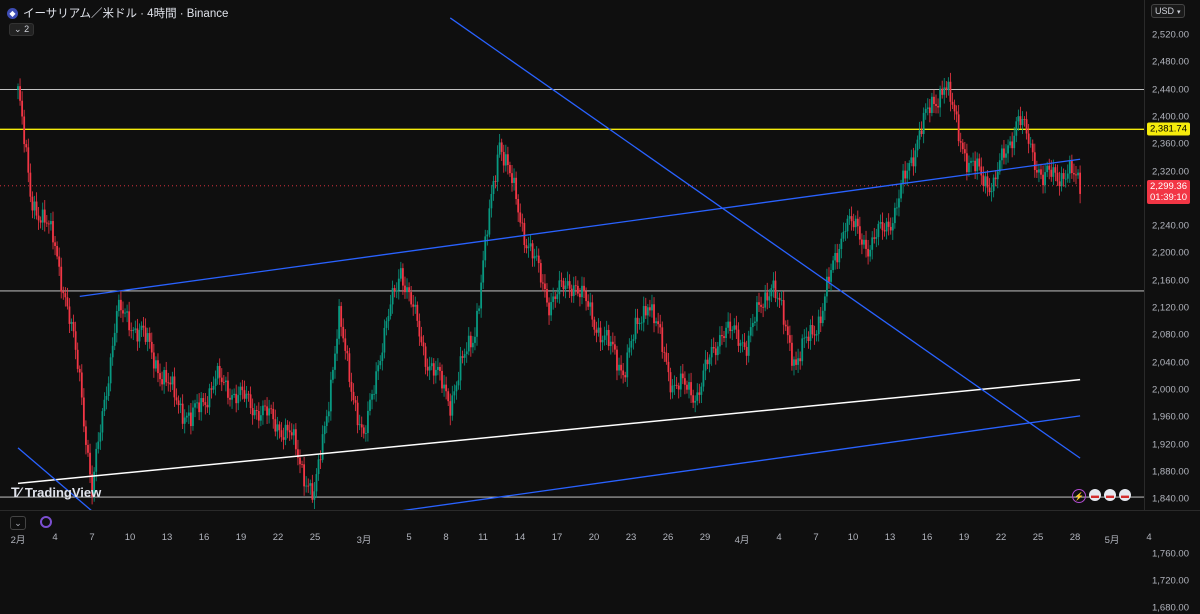 The width and height of the screenshot is (1200, 614). What do you see at coordinates (520, 537) in the screenshot?
I see `time-tick-label: 14` at bounding box center [520, 537].